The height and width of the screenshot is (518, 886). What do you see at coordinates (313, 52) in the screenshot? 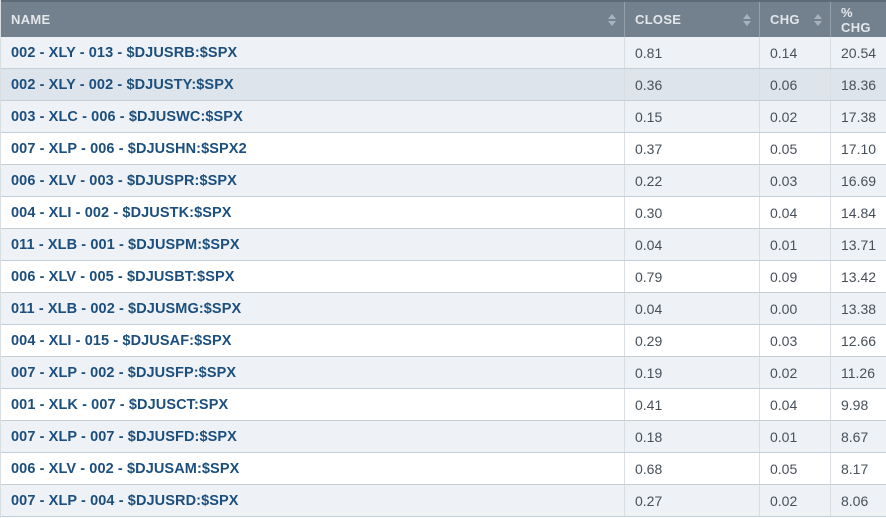
I see `name-cell: 002 - XLY - 013 - $DJUSRB:$SPX` at bounding box center [313, 52].